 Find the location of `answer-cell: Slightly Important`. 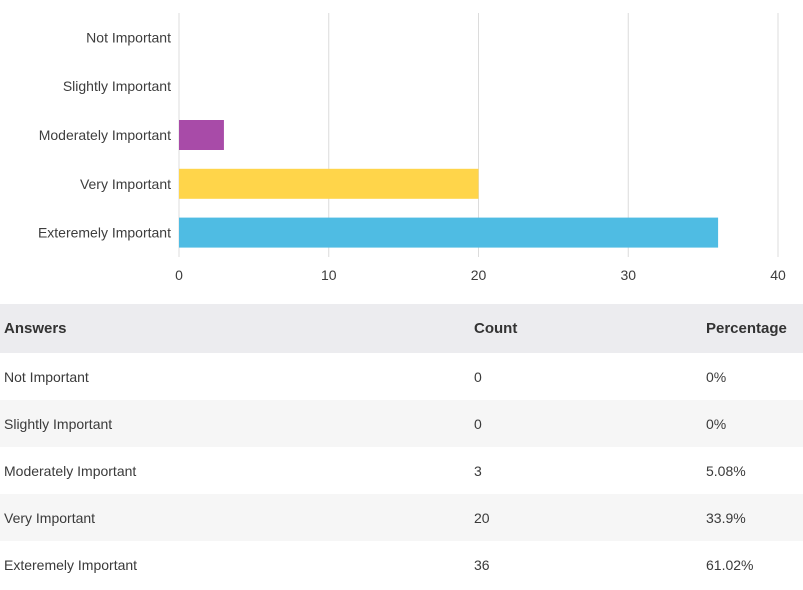

answer-cell: Slightly Important is located at coordinates (237, 423).